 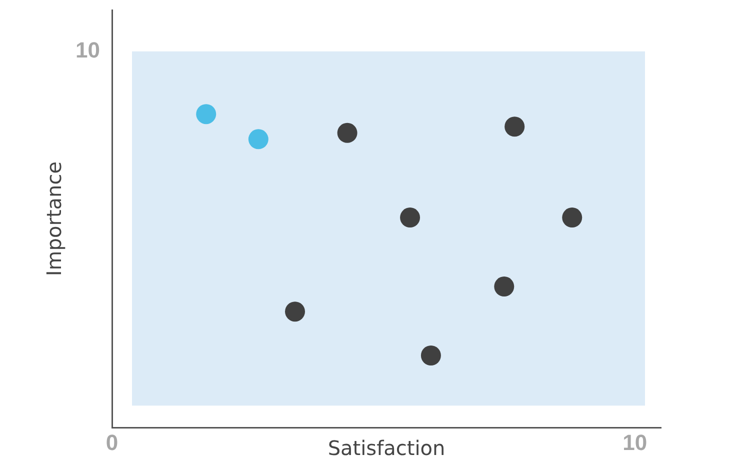 I want to click on x-tick-label: 0, so click(x=112, y=442).